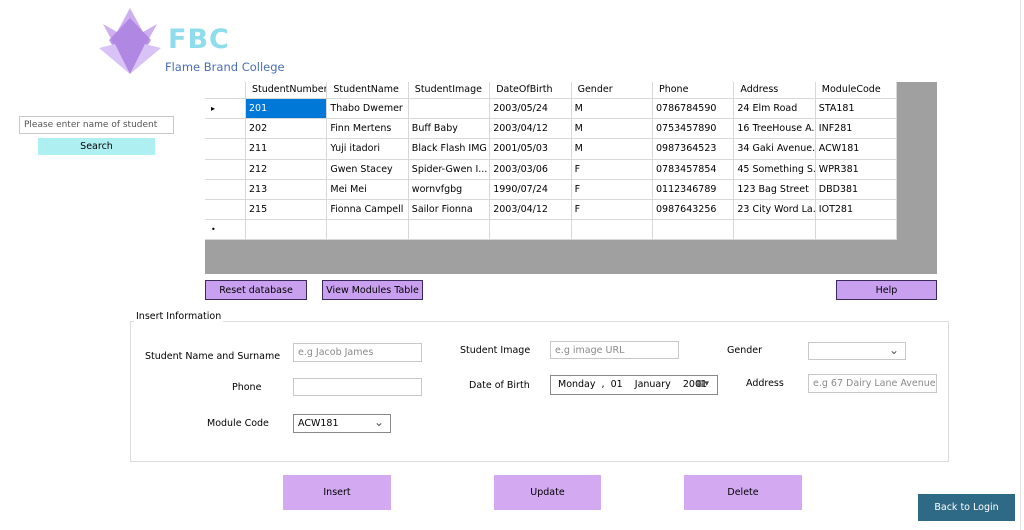  Describe the element at coordinates (856, 169) in the screenshot. I see `grid-cell: WPR381` at that location.